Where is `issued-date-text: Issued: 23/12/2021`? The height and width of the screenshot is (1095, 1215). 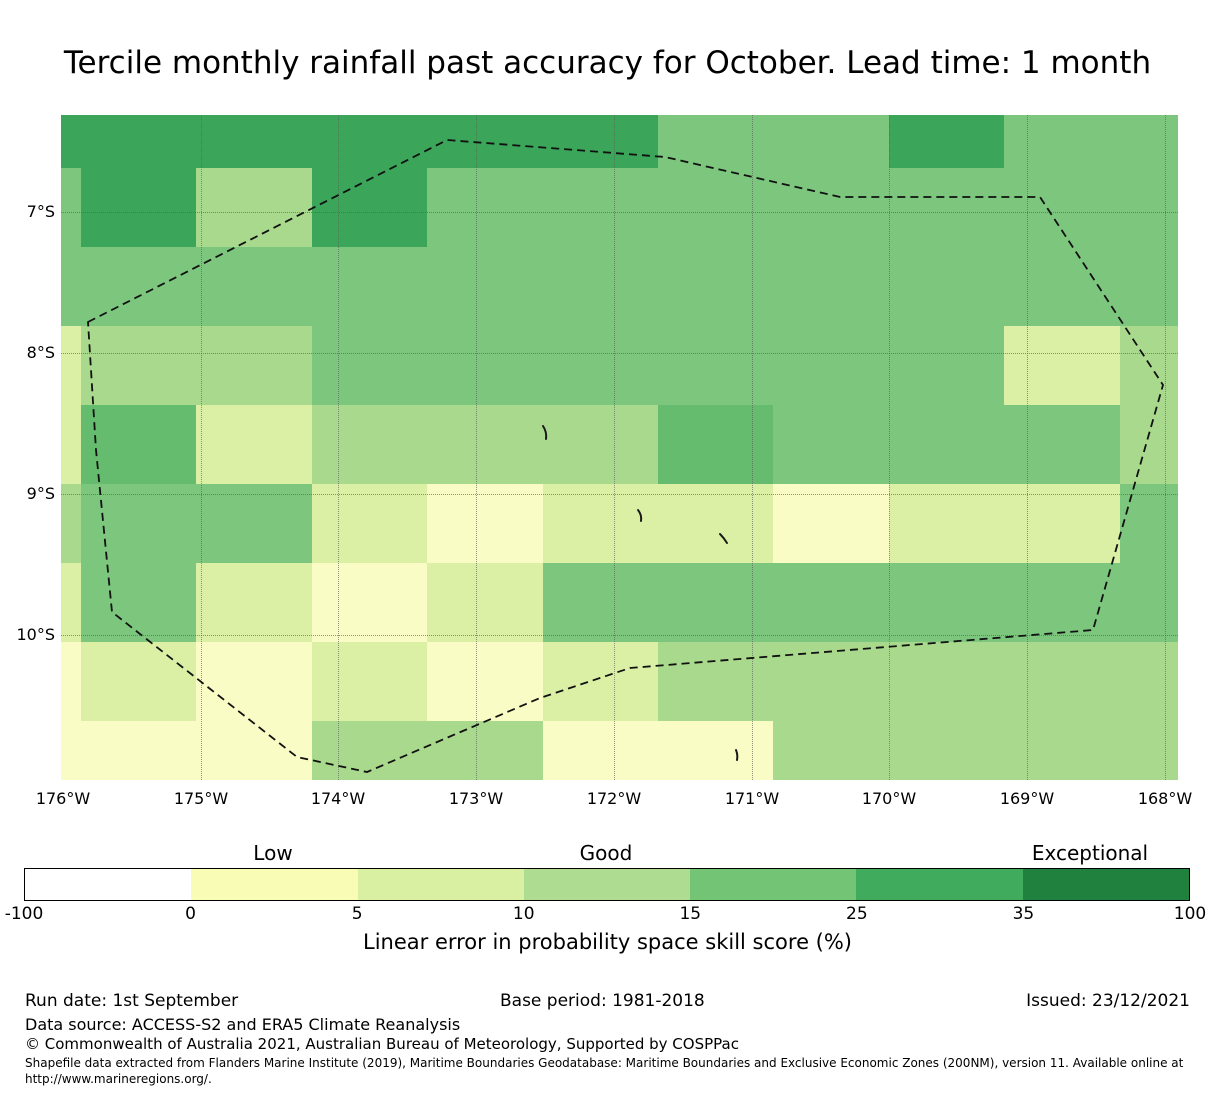 issued-date-text: Issued: 23/12/2021 is located at coordinates (1108, 1001).